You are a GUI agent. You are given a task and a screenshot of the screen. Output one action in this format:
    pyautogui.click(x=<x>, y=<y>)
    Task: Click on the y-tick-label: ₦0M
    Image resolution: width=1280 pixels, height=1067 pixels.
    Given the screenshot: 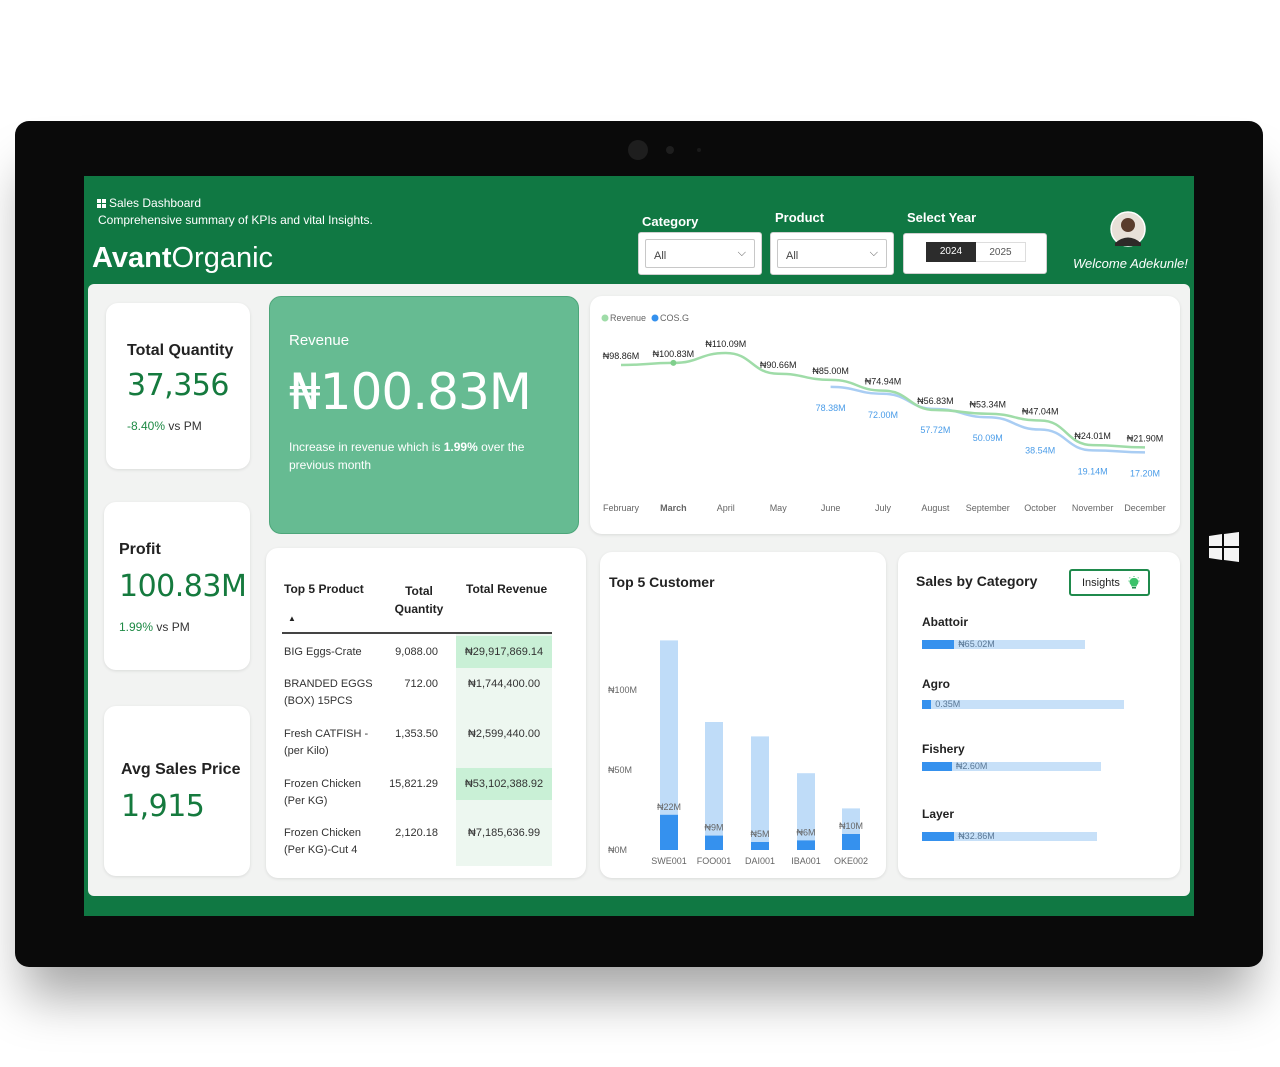 What is the action you would take?
    pyautogui.click(x=617, y=850)
    